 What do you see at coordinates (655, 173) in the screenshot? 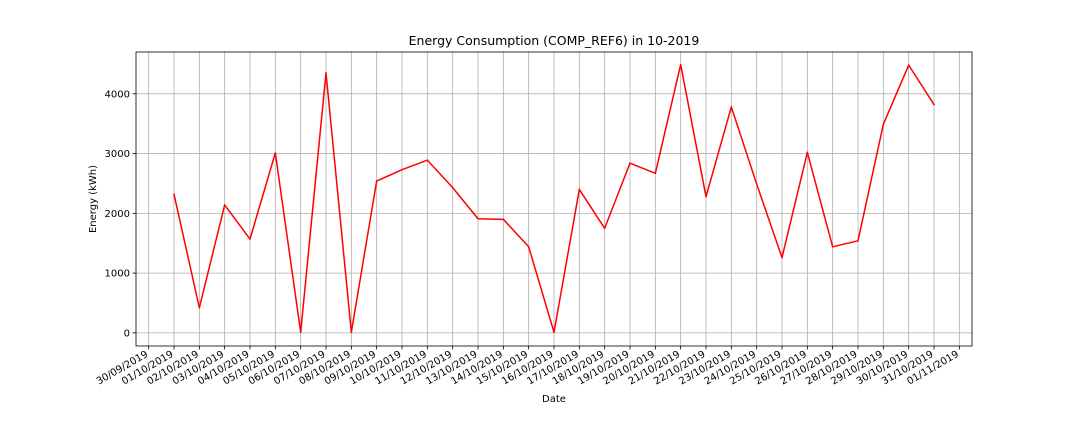
I see `data-point-20-10-2019` at bounding box center [655, 173].